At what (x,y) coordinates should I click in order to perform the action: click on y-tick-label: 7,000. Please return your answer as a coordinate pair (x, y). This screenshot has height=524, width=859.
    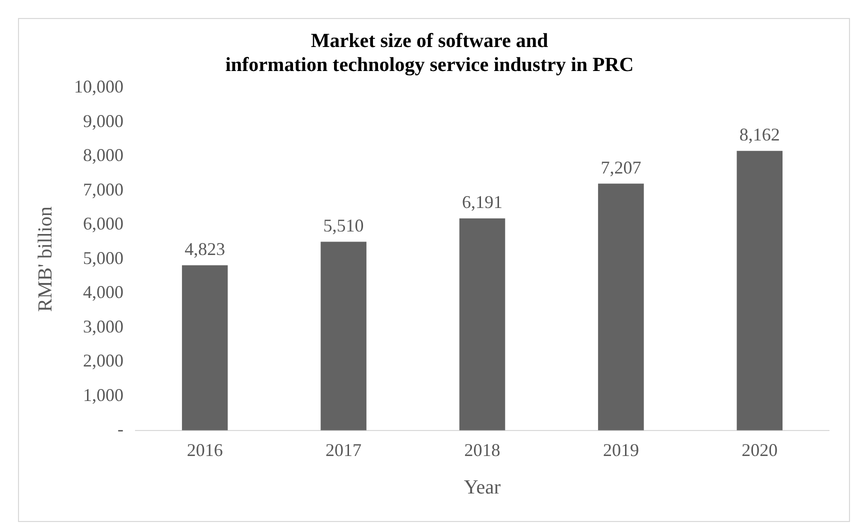
    Looking at the image, I should click on (103, 189).